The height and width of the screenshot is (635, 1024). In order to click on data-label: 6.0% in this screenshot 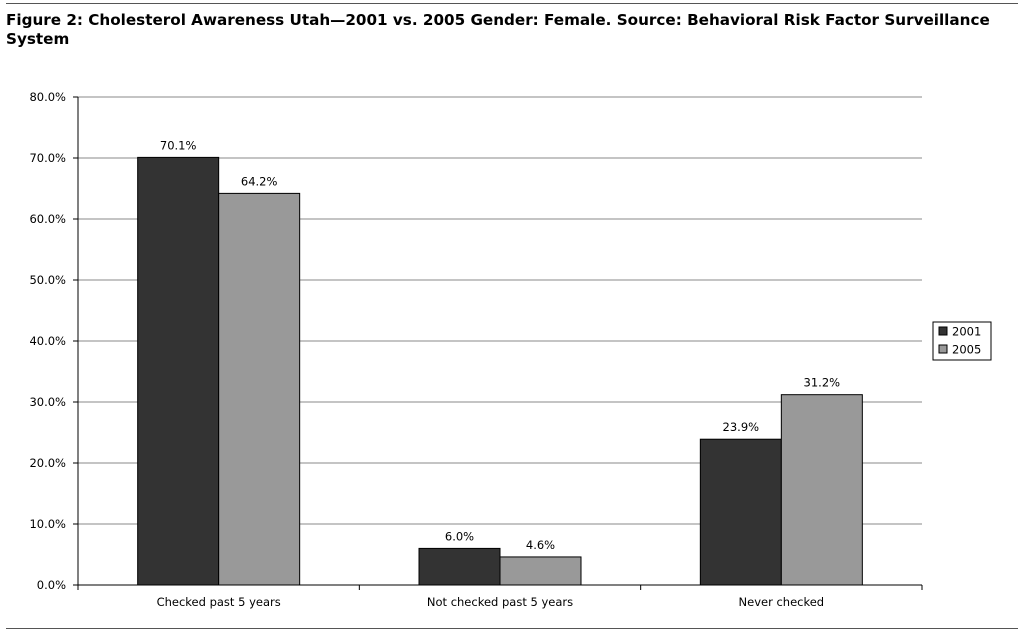, I will do `click(459, 536)`.